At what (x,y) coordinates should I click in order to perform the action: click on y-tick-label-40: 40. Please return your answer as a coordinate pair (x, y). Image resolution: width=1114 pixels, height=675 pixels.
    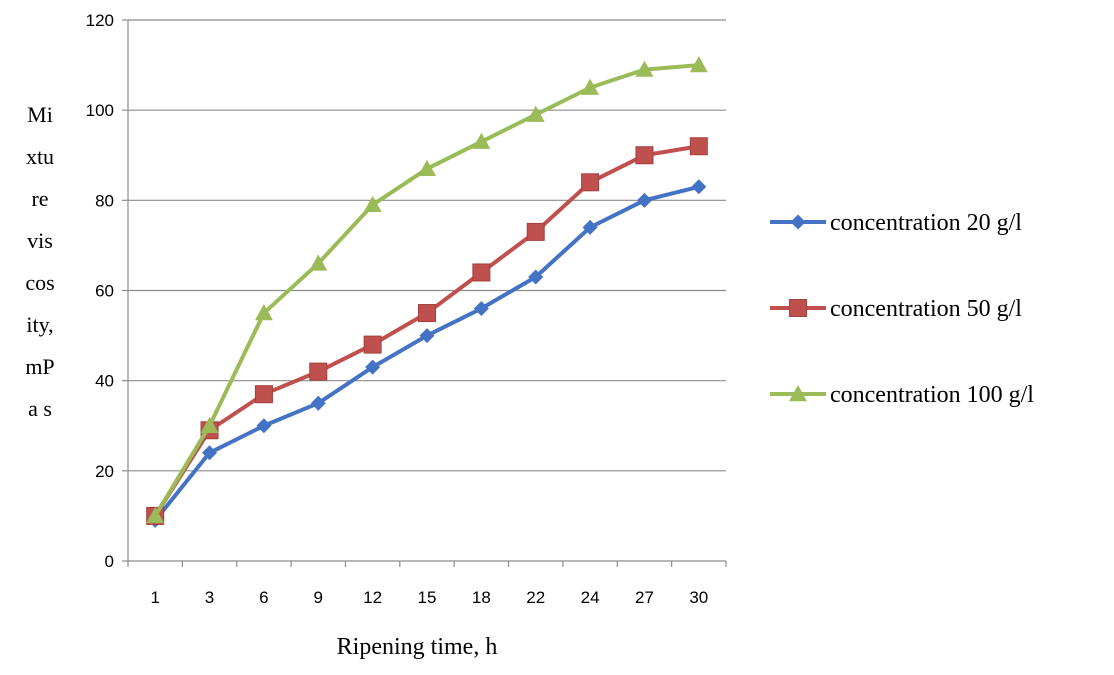
    Looking at the image, I should click on (104, 381).